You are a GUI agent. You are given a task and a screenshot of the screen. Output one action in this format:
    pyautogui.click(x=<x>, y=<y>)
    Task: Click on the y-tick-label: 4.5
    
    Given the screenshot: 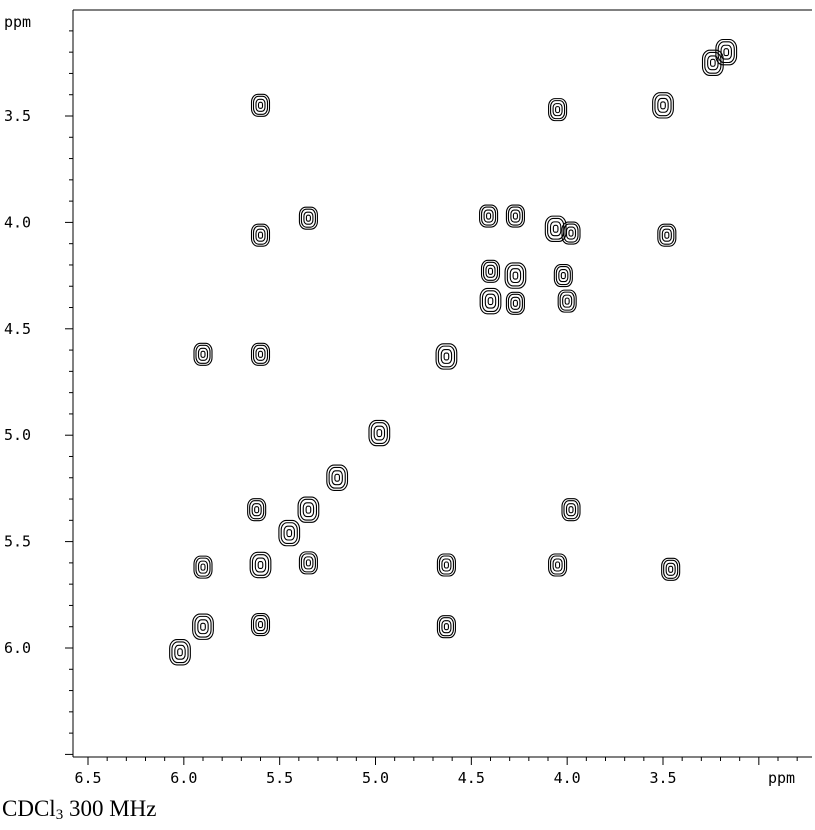 What is the action you would take?
    pyautogui.click(x=17, y=329)
    